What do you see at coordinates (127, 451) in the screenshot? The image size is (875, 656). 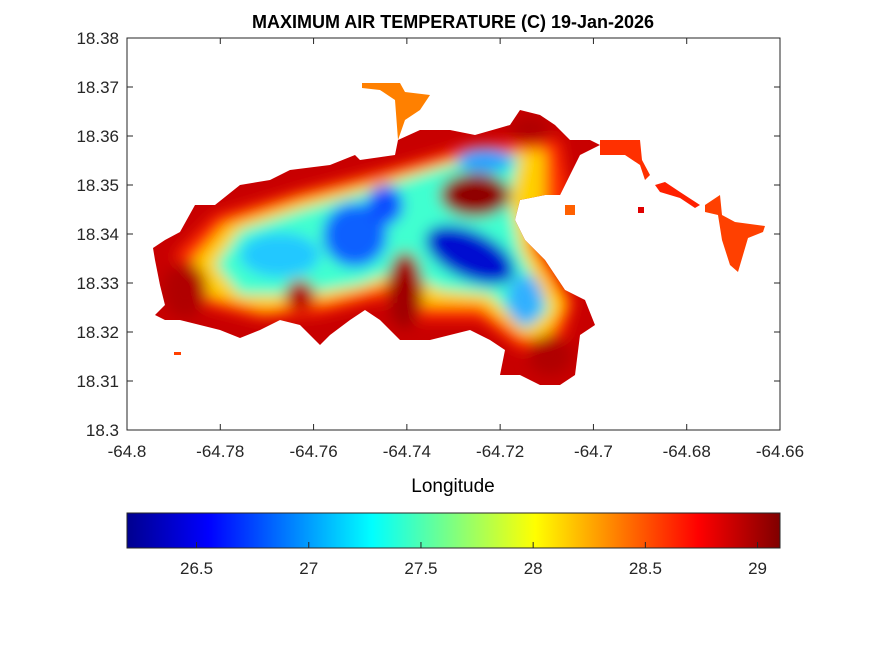 I see `x-tick-label: -64.8` at bounding box center [127, 451].